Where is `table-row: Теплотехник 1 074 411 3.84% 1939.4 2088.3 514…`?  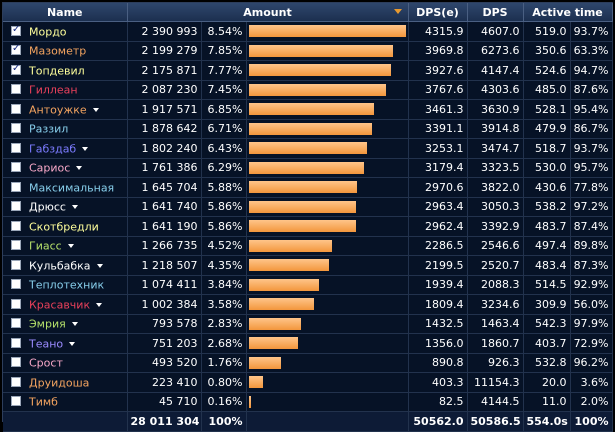 table-row: Теплотехник 1 074 411 3.84% 1939.4 2088.3 514… is located at coordinates (308, 285).